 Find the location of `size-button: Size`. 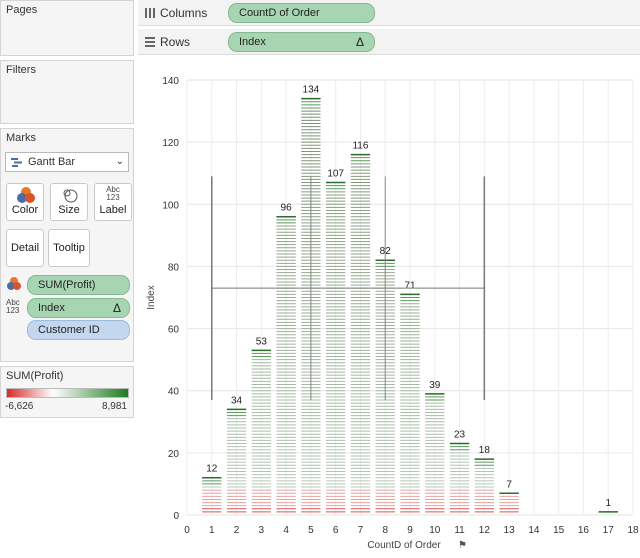

size-button: Size is located at coordinates (69, 202).